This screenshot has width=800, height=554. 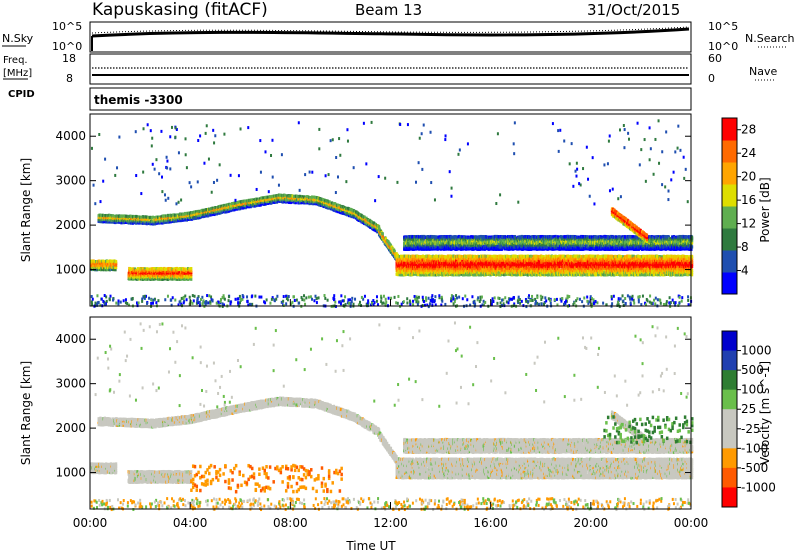 I want to click on nsky-trace, so click(x=390, y=32).